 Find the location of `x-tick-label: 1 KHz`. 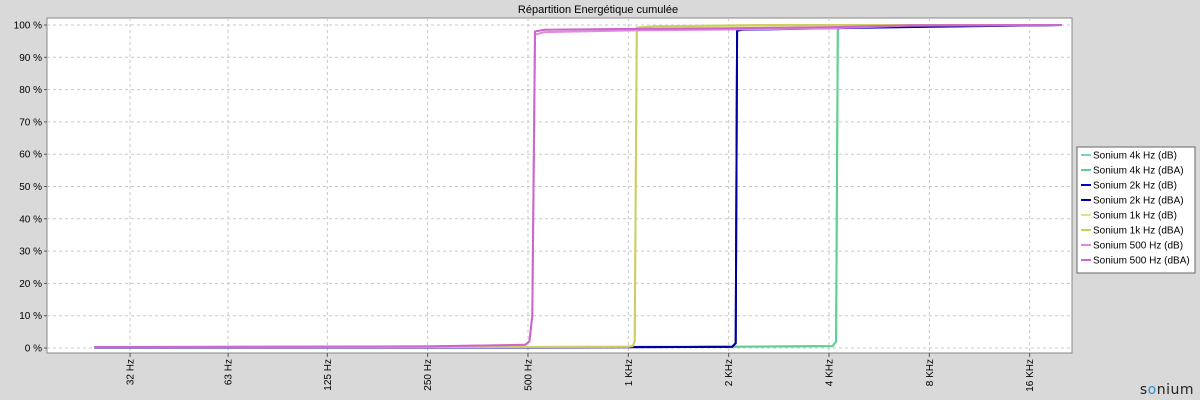

x-tick-label: 1 KHz is located at coordinates (629, 372).